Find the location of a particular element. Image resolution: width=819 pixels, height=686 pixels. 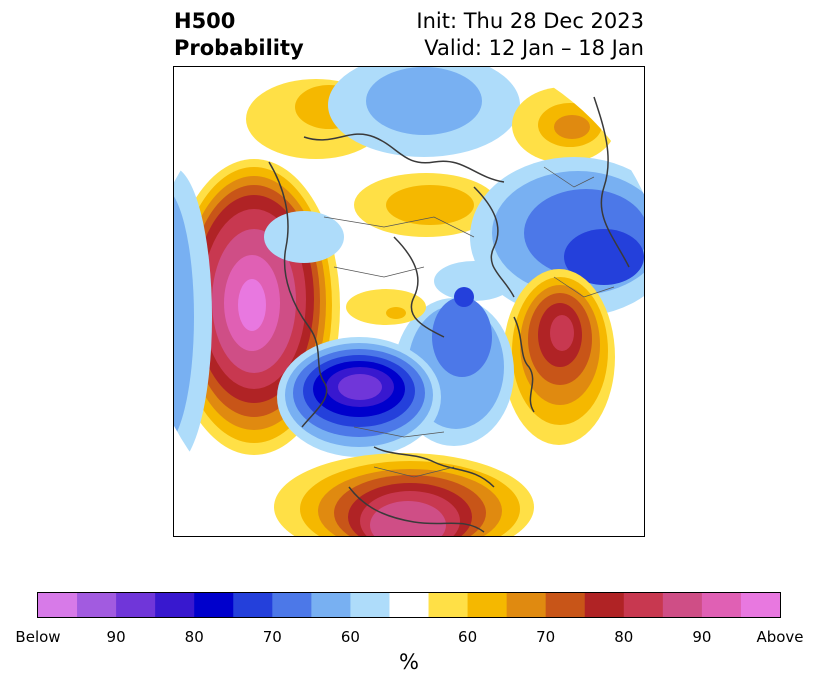

valid-range: Valid: 12 Jan – 18 Jan is located at coordinates (534, 48).